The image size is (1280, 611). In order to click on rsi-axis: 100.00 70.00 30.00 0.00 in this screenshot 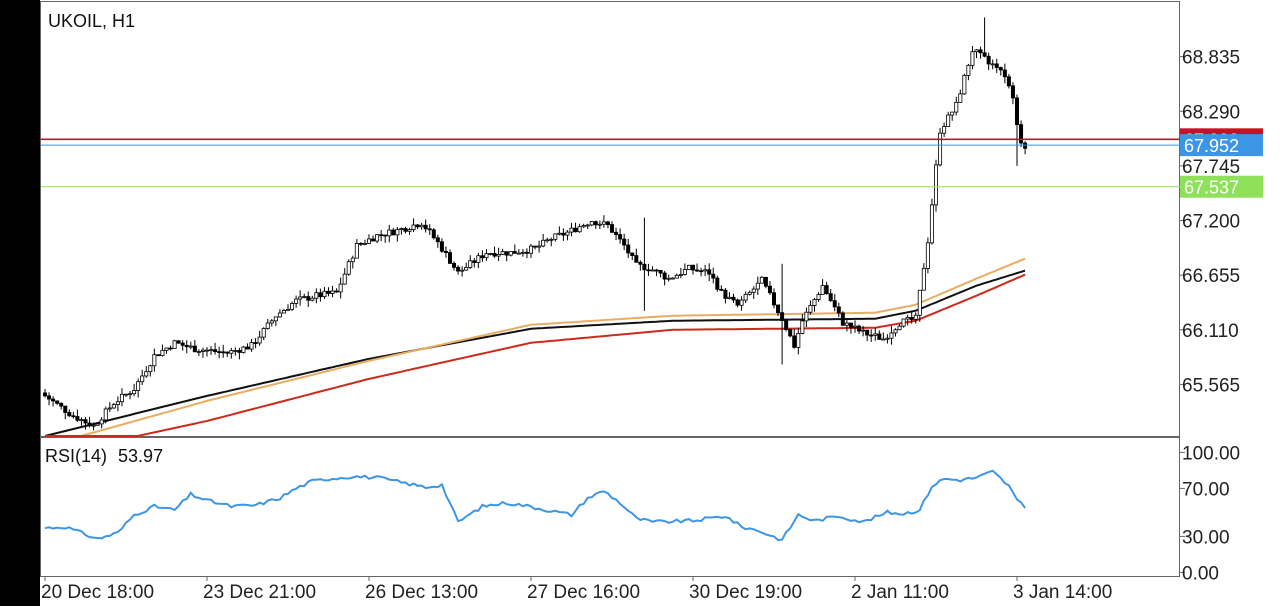, I will do `click(1210, 513)`.